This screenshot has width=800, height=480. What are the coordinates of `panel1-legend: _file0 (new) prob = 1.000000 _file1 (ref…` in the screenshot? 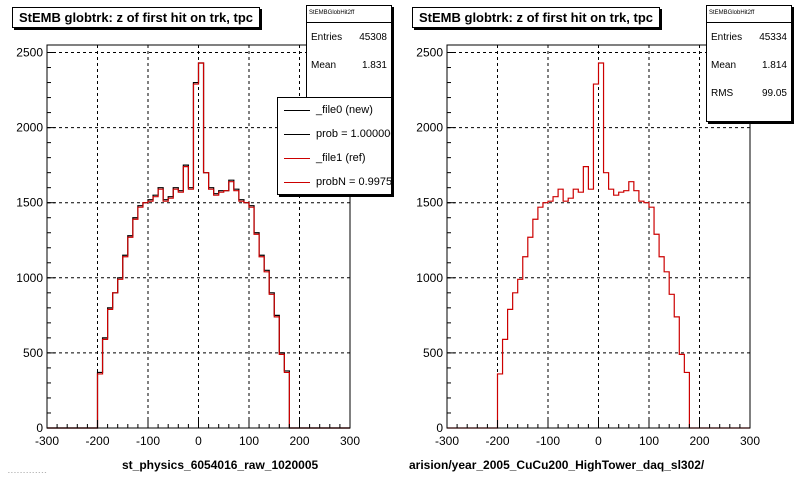 It's located at (334, 146).